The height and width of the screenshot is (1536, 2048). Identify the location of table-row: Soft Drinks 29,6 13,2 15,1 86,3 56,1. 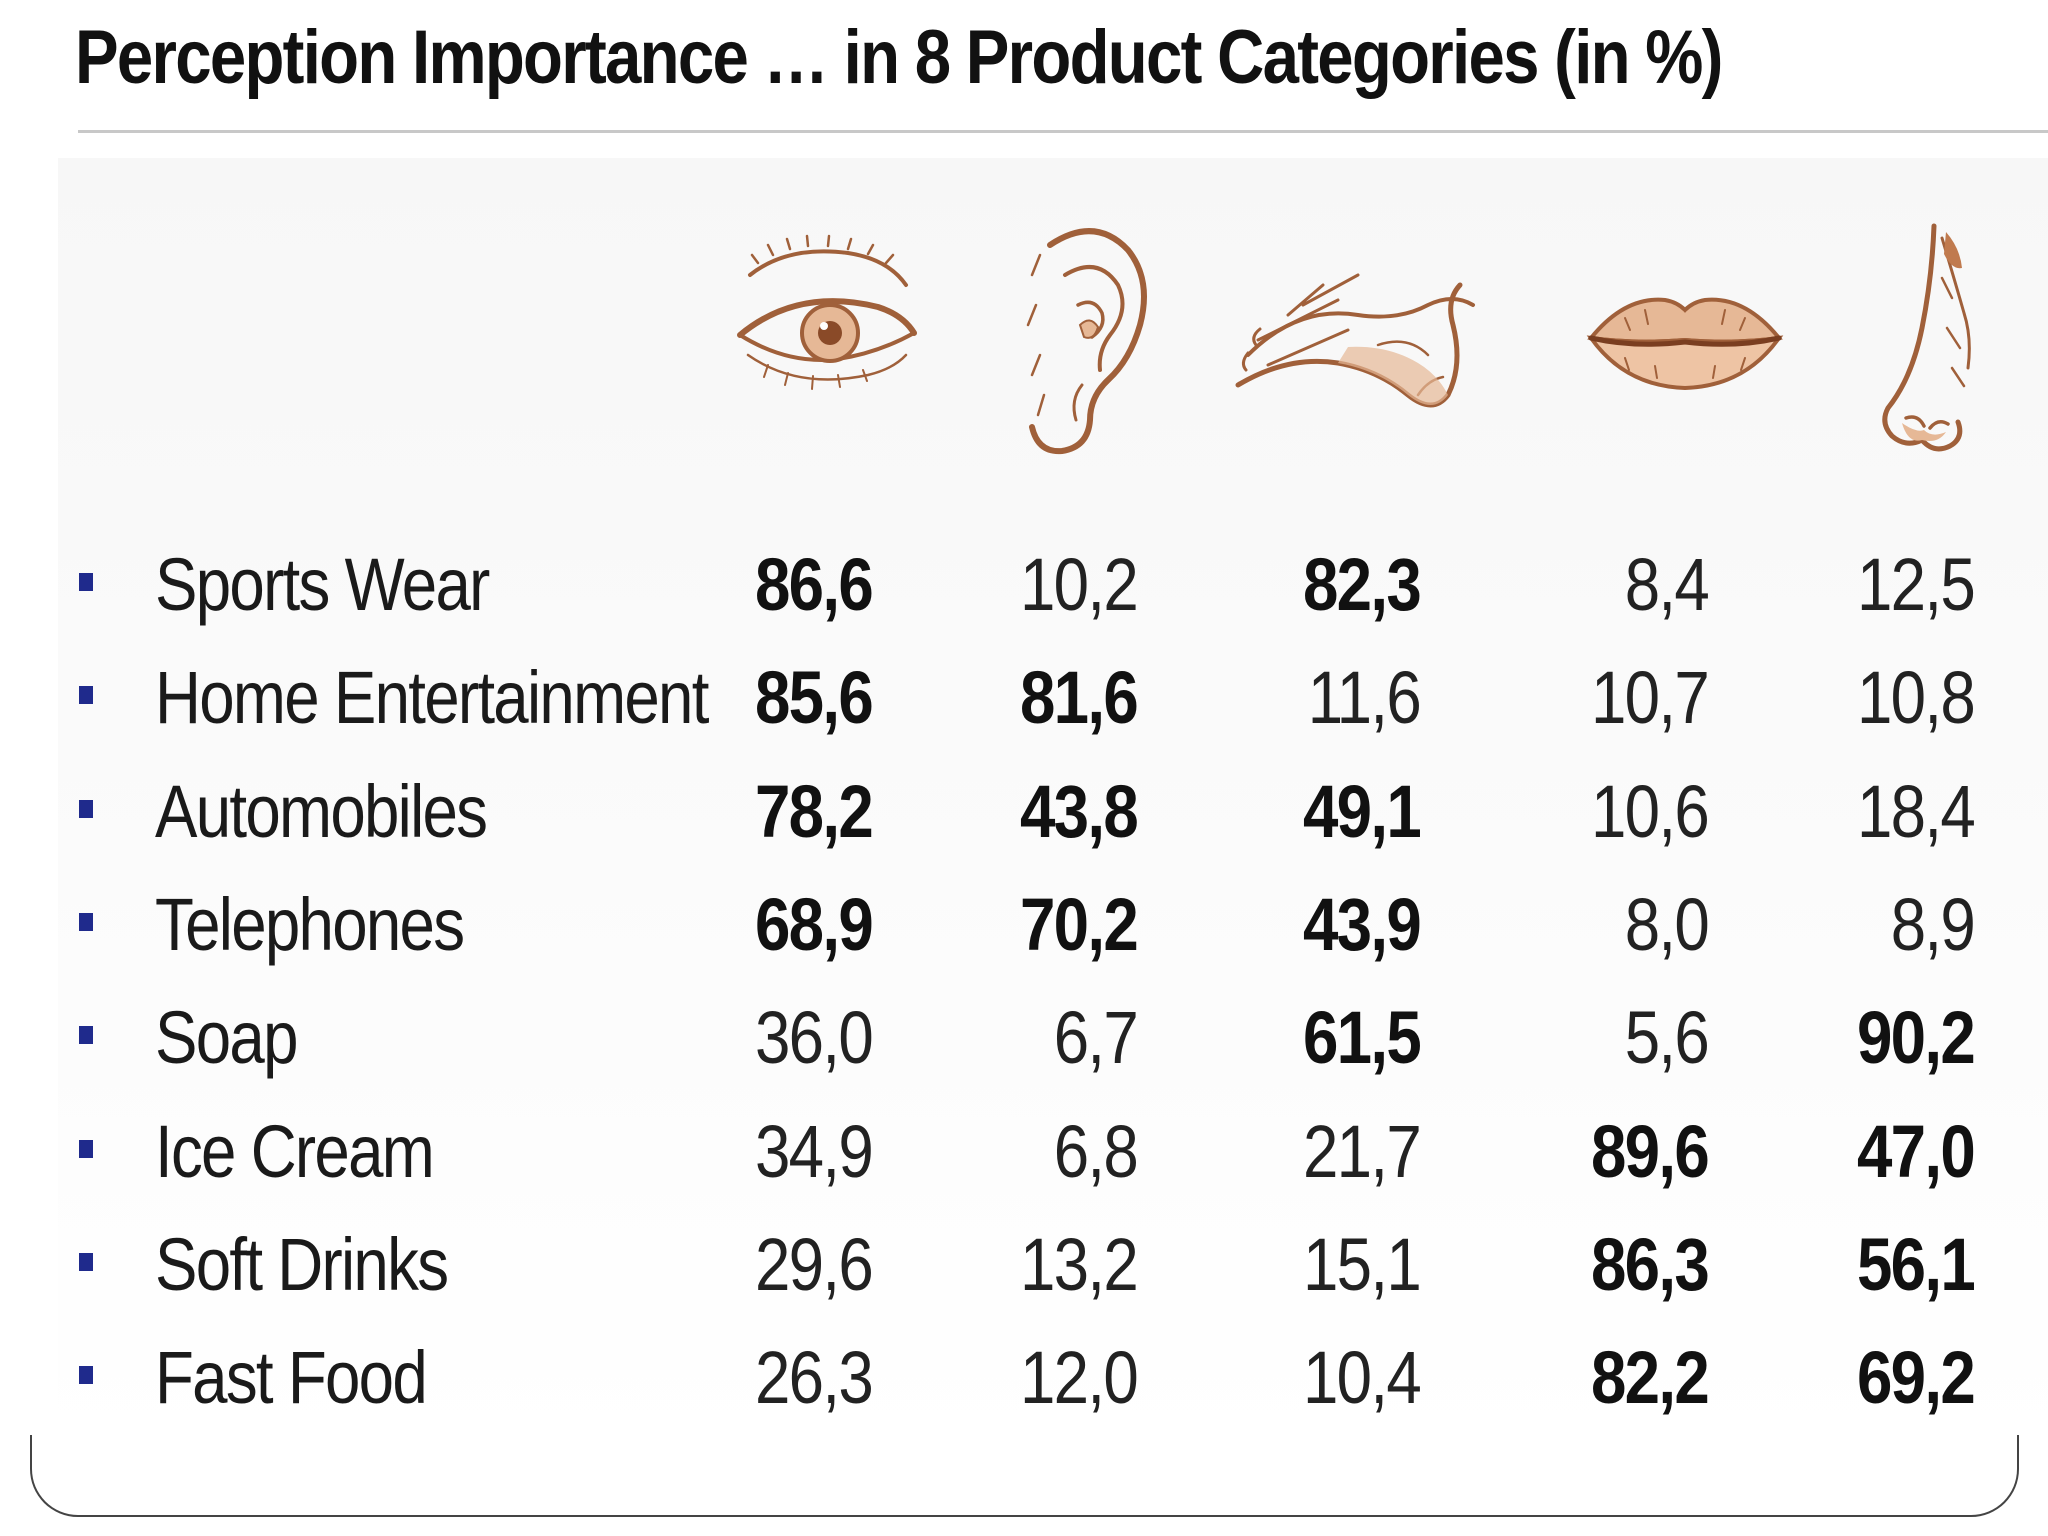
(1024, 1265).